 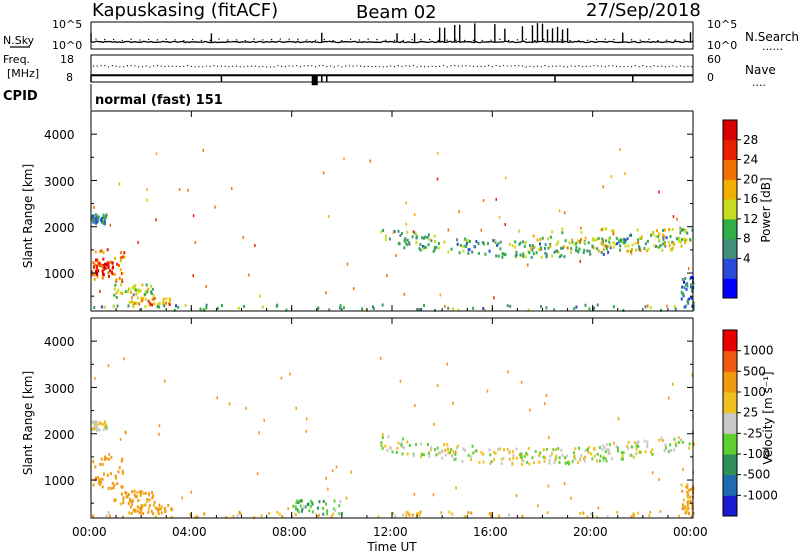 What do you see at coordinates (67, 59) in the screenshot?
I see `freq-left-tick-top: 18` at bounding box center [67, 59].